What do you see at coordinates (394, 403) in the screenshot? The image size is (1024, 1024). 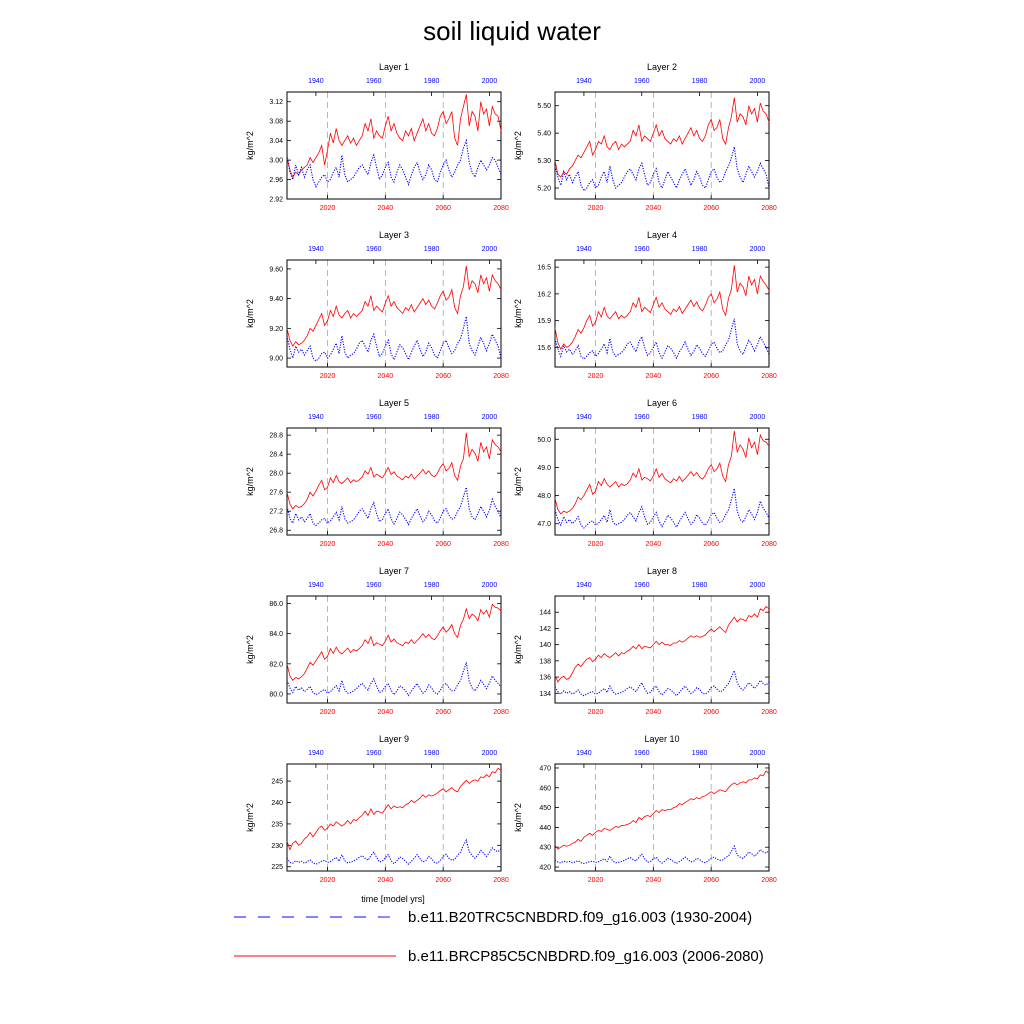 I see `panel-title: Layer 5` at bounding box center [394, 403].